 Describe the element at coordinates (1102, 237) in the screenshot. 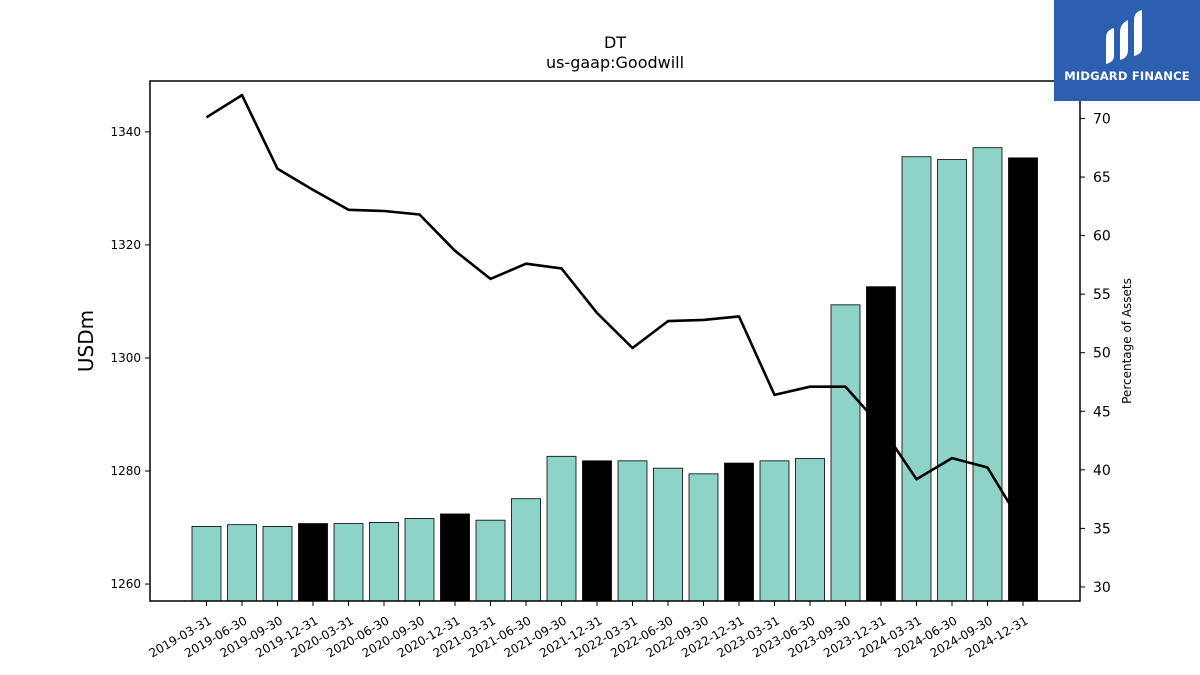

I see `y2-tick-label: 60` at that location.